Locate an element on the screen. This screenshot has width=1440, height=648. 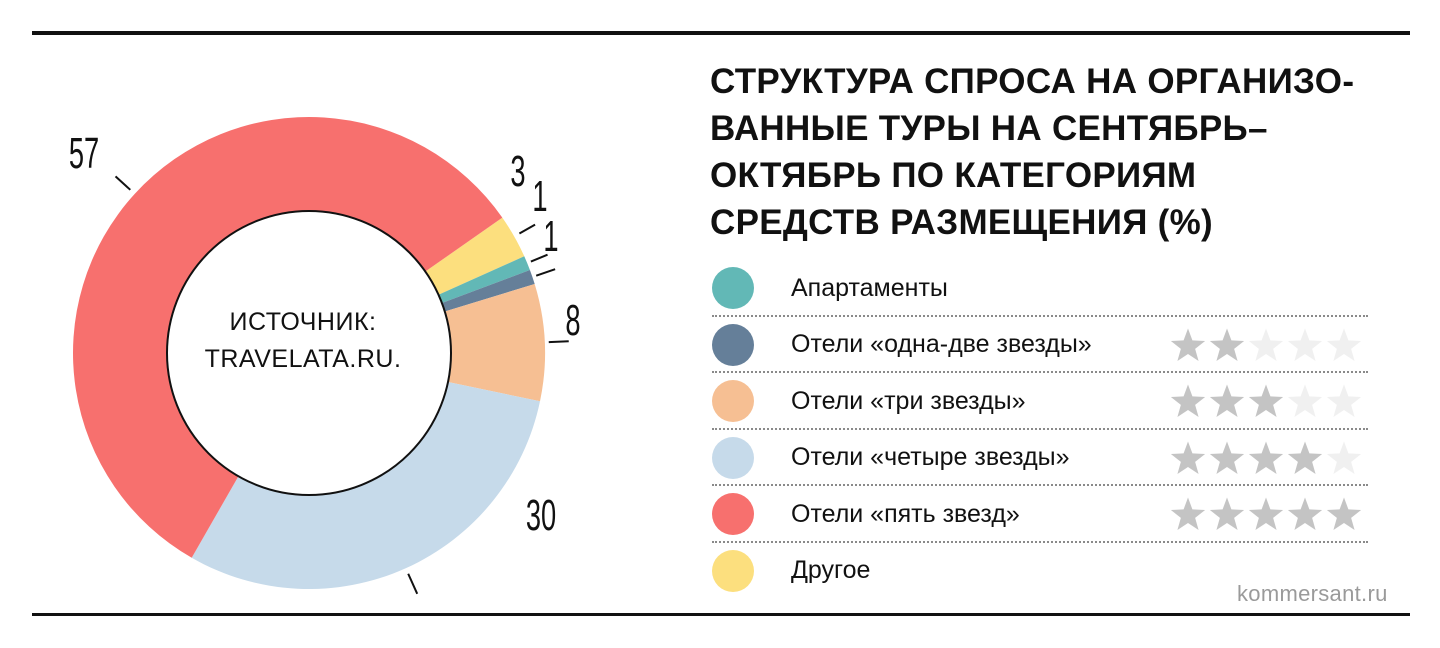
slice-value-label: 8 is located at coordinates (572, 319).